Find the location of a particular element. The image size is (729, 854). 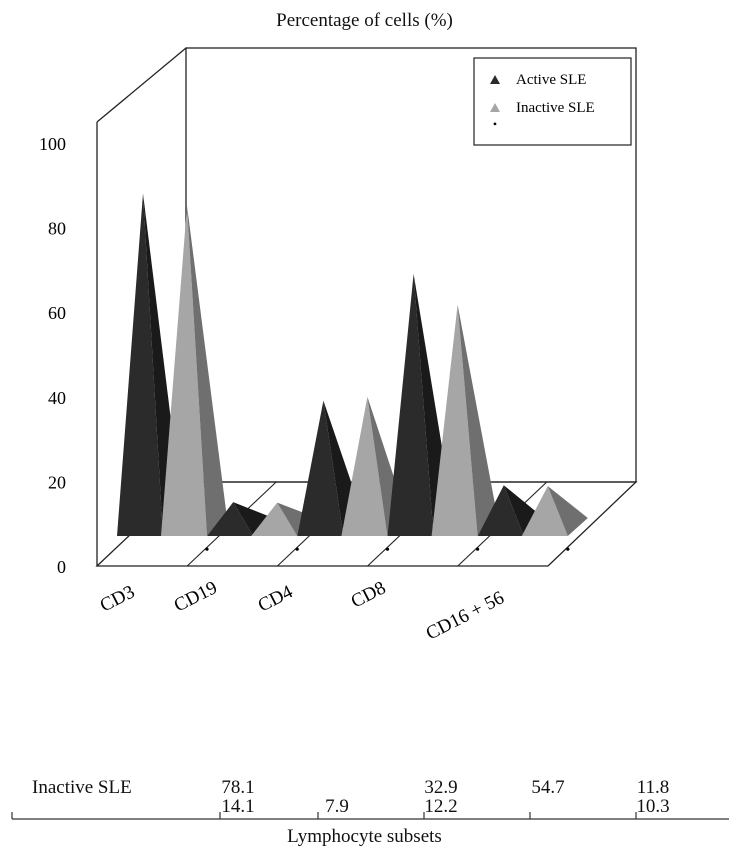

table-cell-r1-0: 78.1 is located at coordinates (238, 787).